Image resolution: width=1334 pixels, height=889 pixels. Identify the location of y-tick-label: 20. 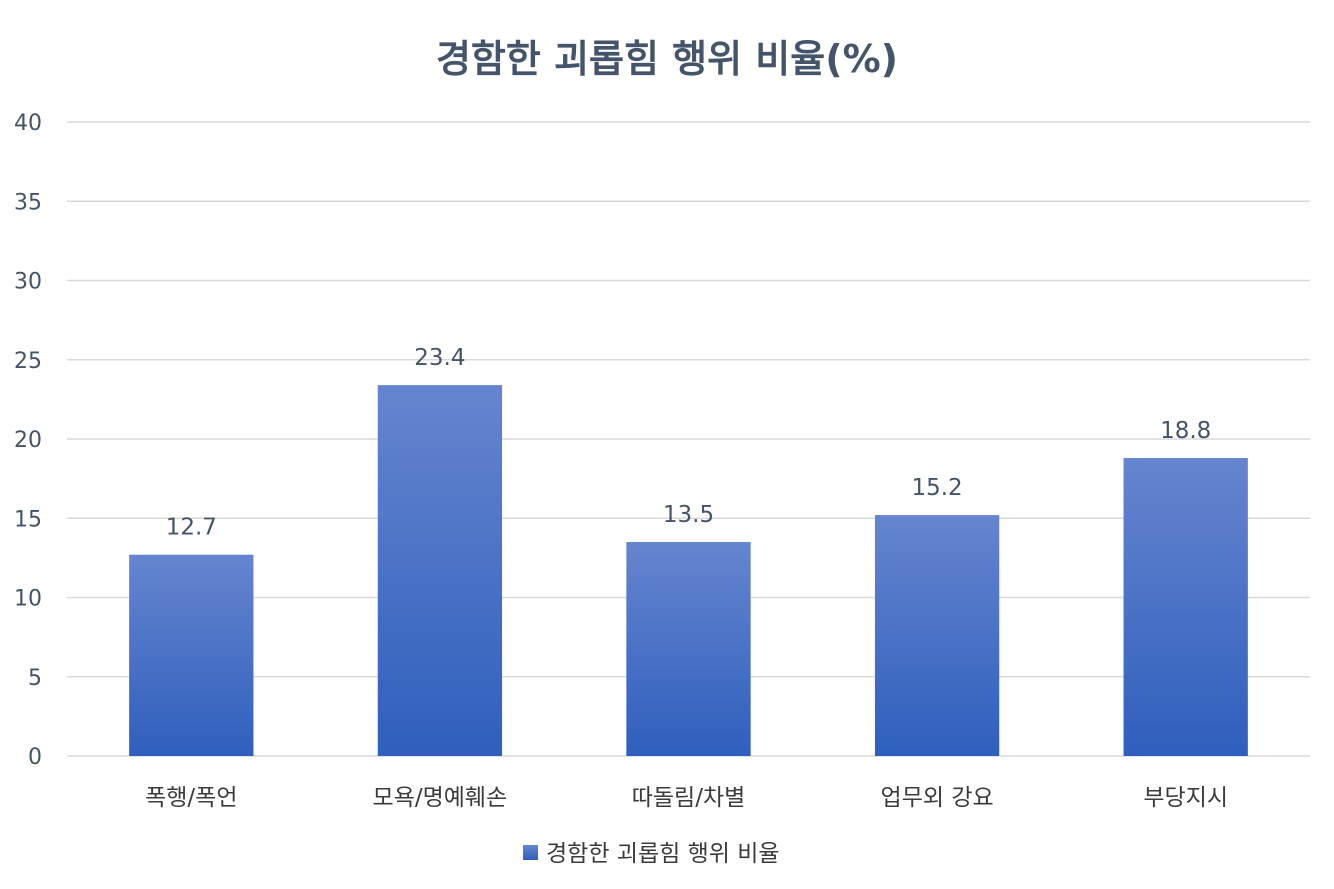
(28, 440).